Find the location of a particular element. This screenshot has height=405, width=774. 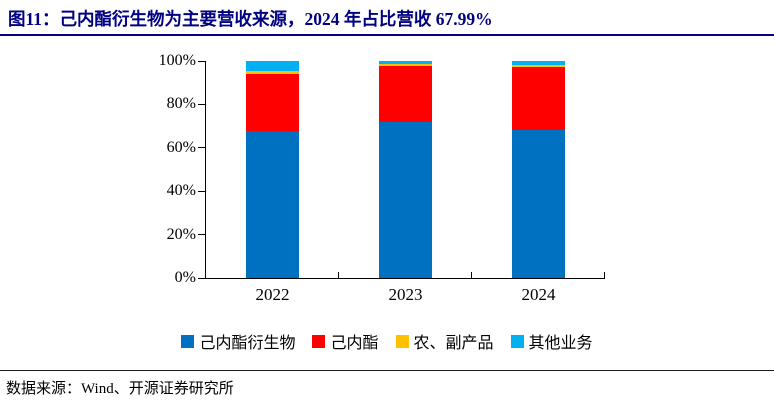

data-source: 数据来源：Wind、开源证券研究所 is located at coordinates (120, 389).